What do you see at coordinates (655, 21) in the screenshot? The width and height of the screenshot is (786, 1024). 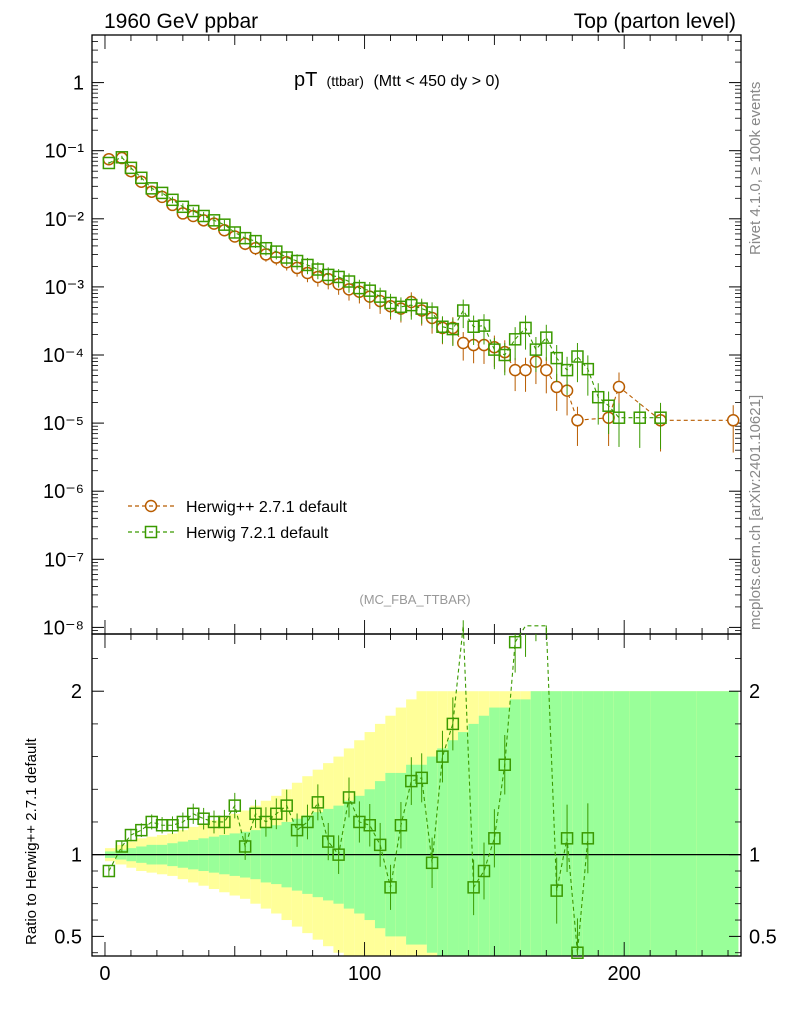 I see `header-right: Top (parton level)` at bounding box center [655, 21].